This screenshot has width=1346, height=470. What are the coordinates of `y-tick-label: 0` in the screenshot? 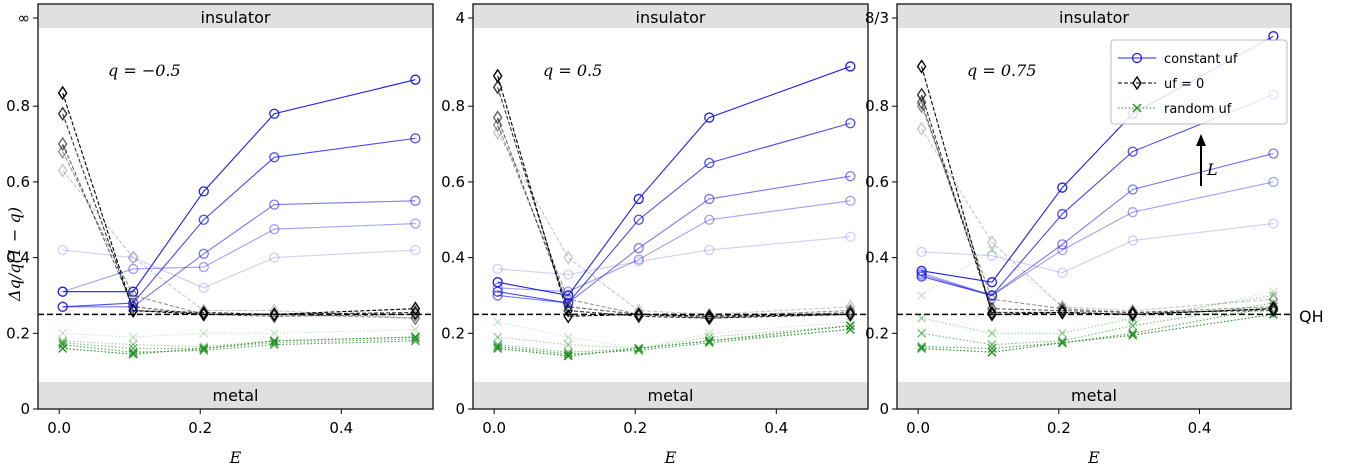 It's located at (884, 409).